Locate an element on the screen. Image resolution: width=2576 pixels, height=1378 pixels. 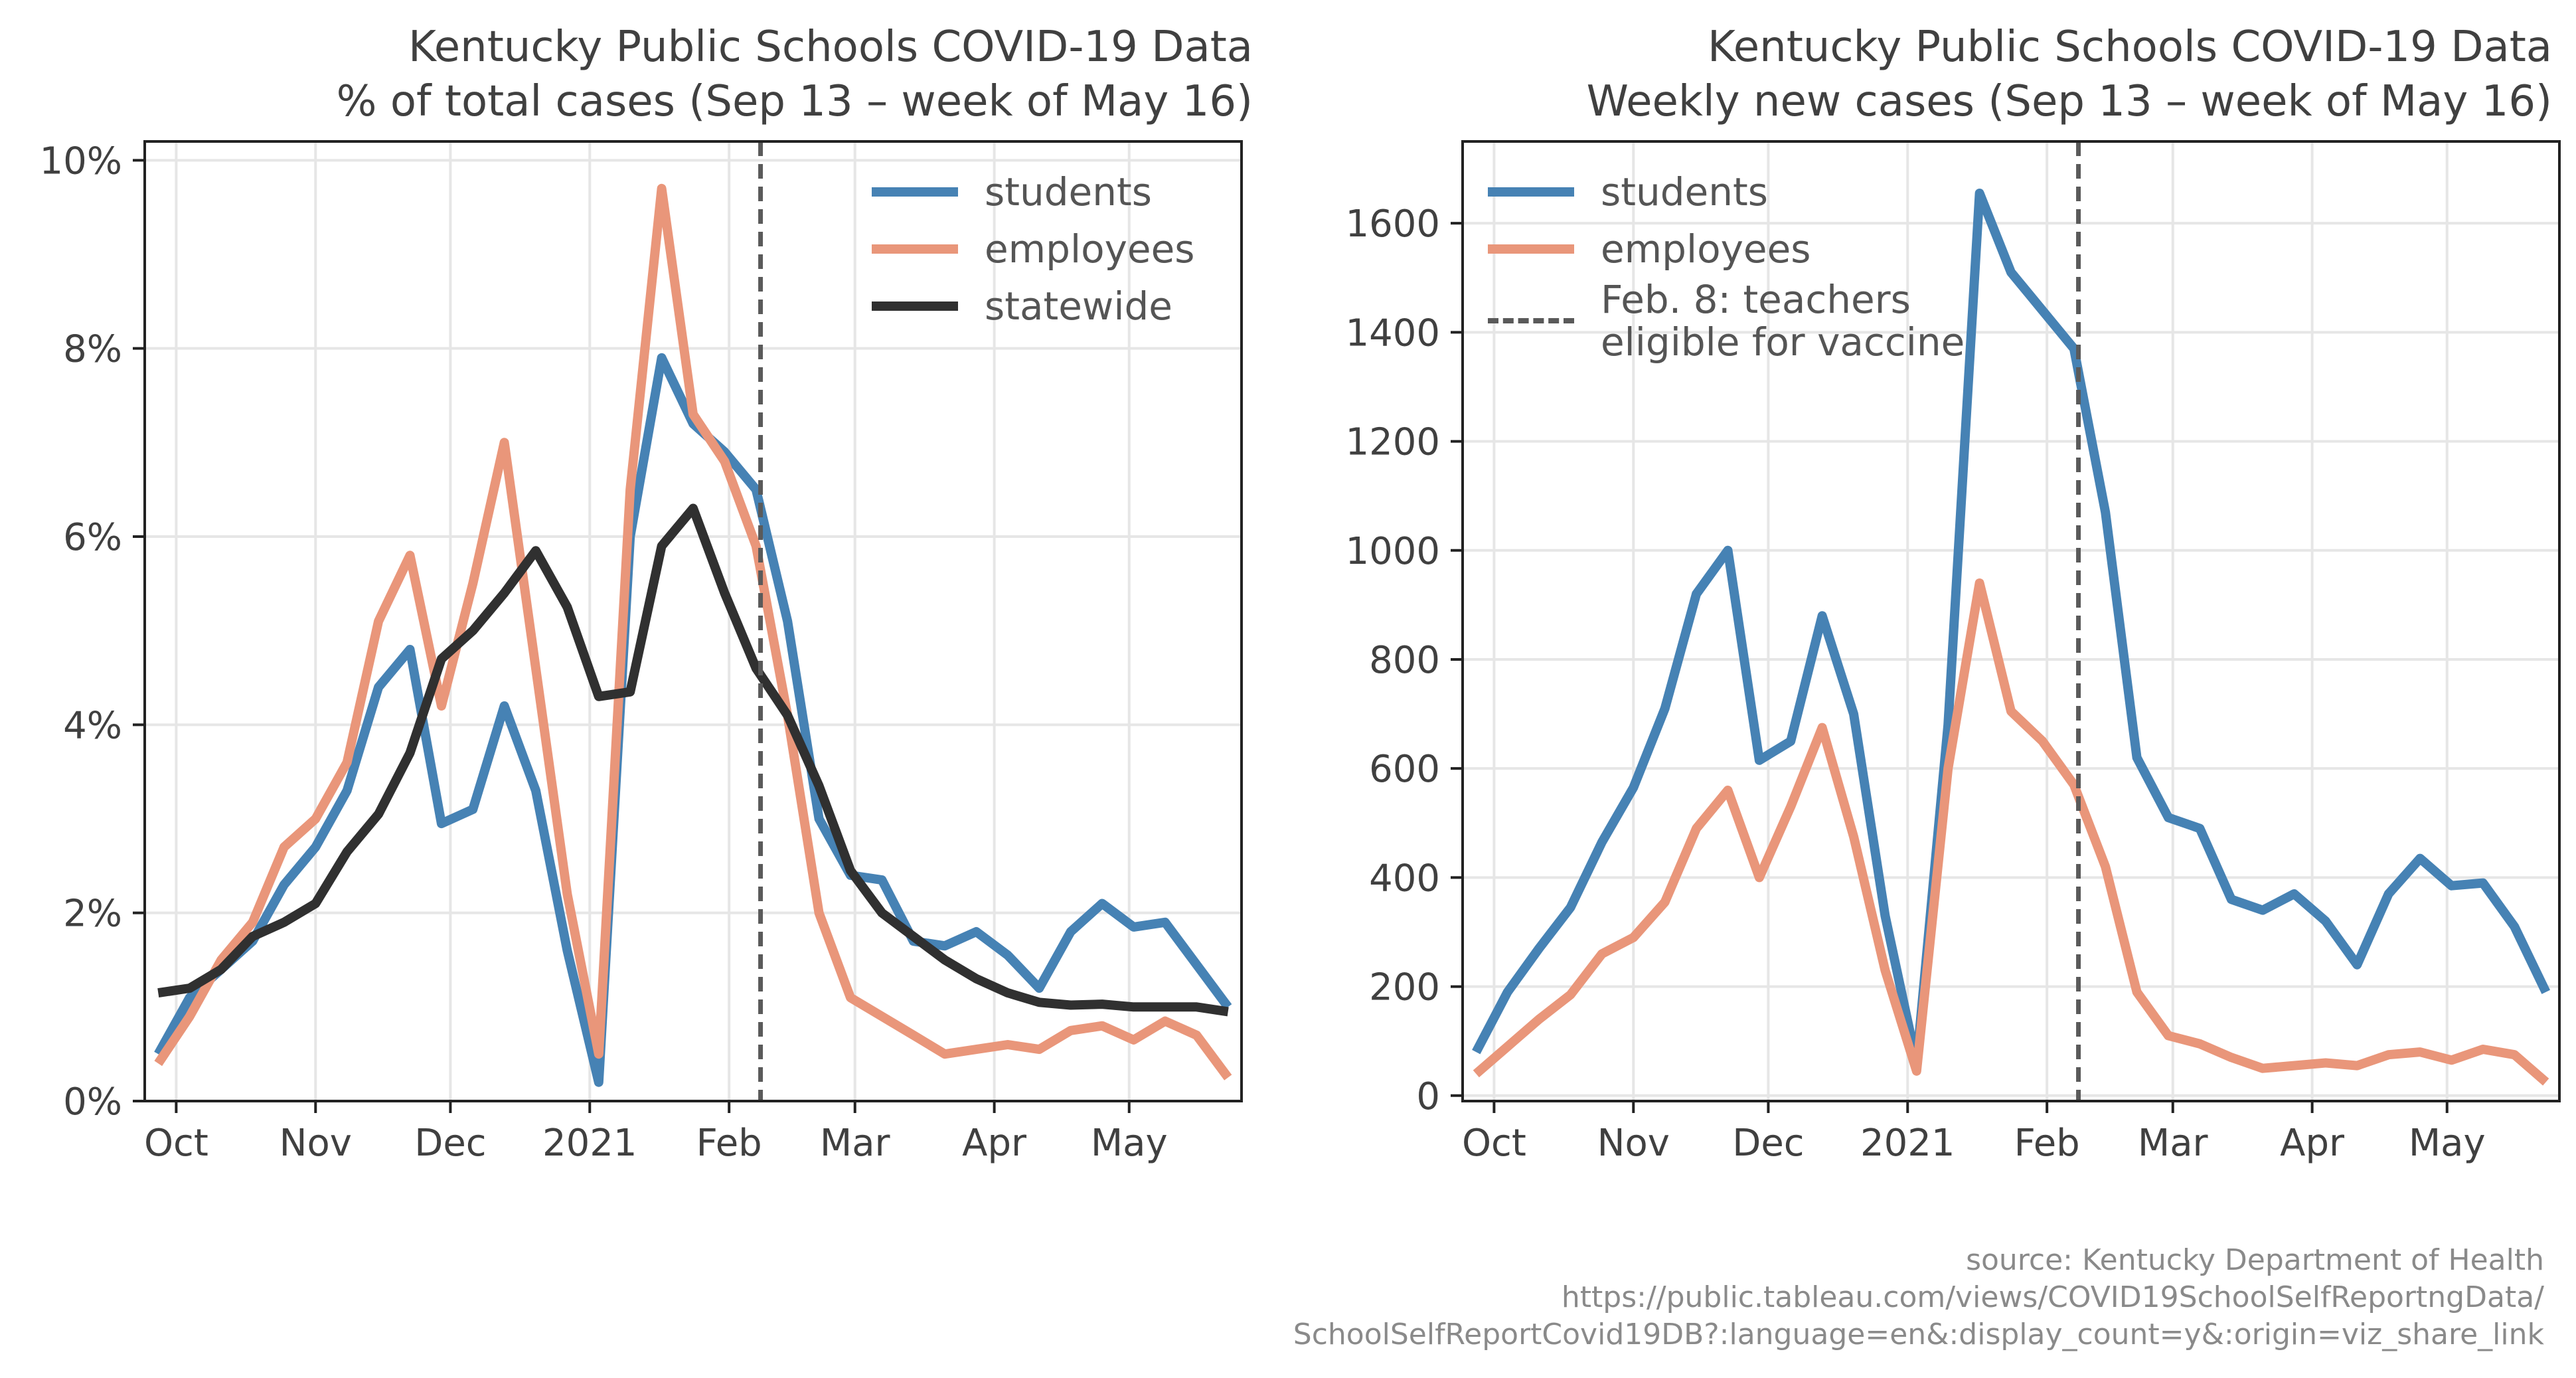
legend-swatch-statewide is located at coordinates (915, 306).